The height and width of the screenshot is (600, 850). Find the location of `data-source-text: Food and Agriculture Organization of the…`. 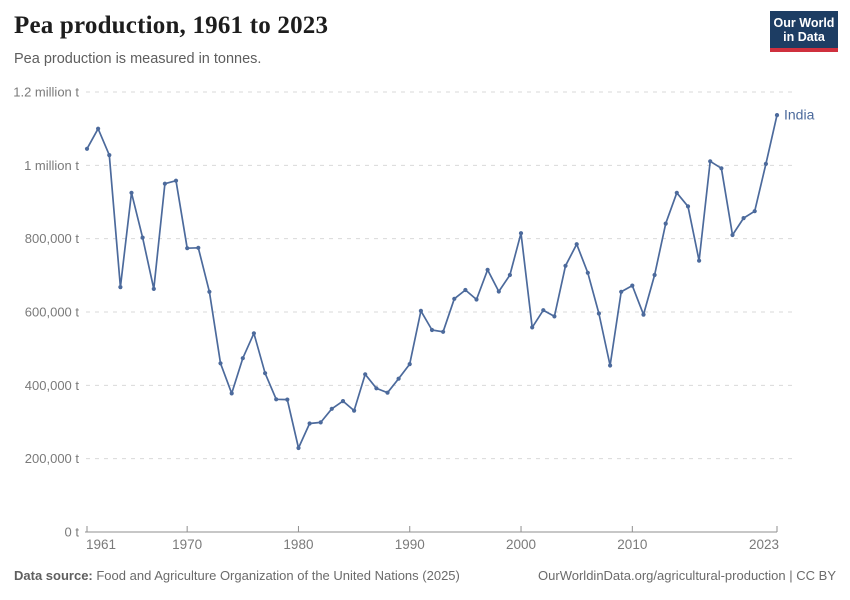

data-source-text: Food and Agriculture Organization of the… is located at coordinates (276, 575).